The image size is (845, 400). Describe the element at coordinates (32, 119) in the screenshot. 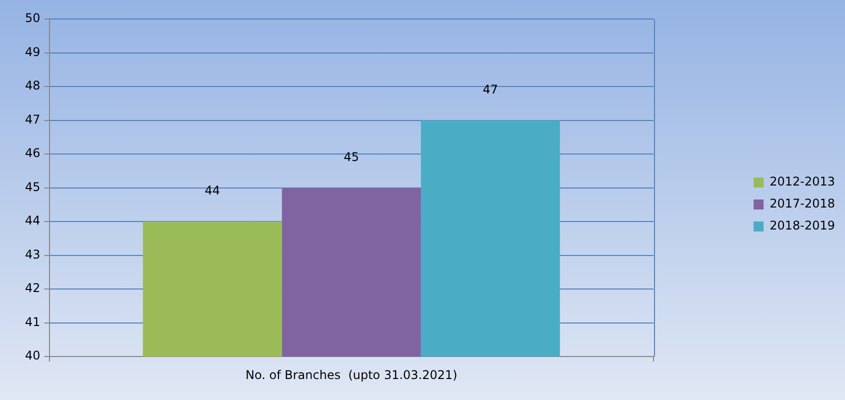

I see `y-tick-label: 47` at that location.